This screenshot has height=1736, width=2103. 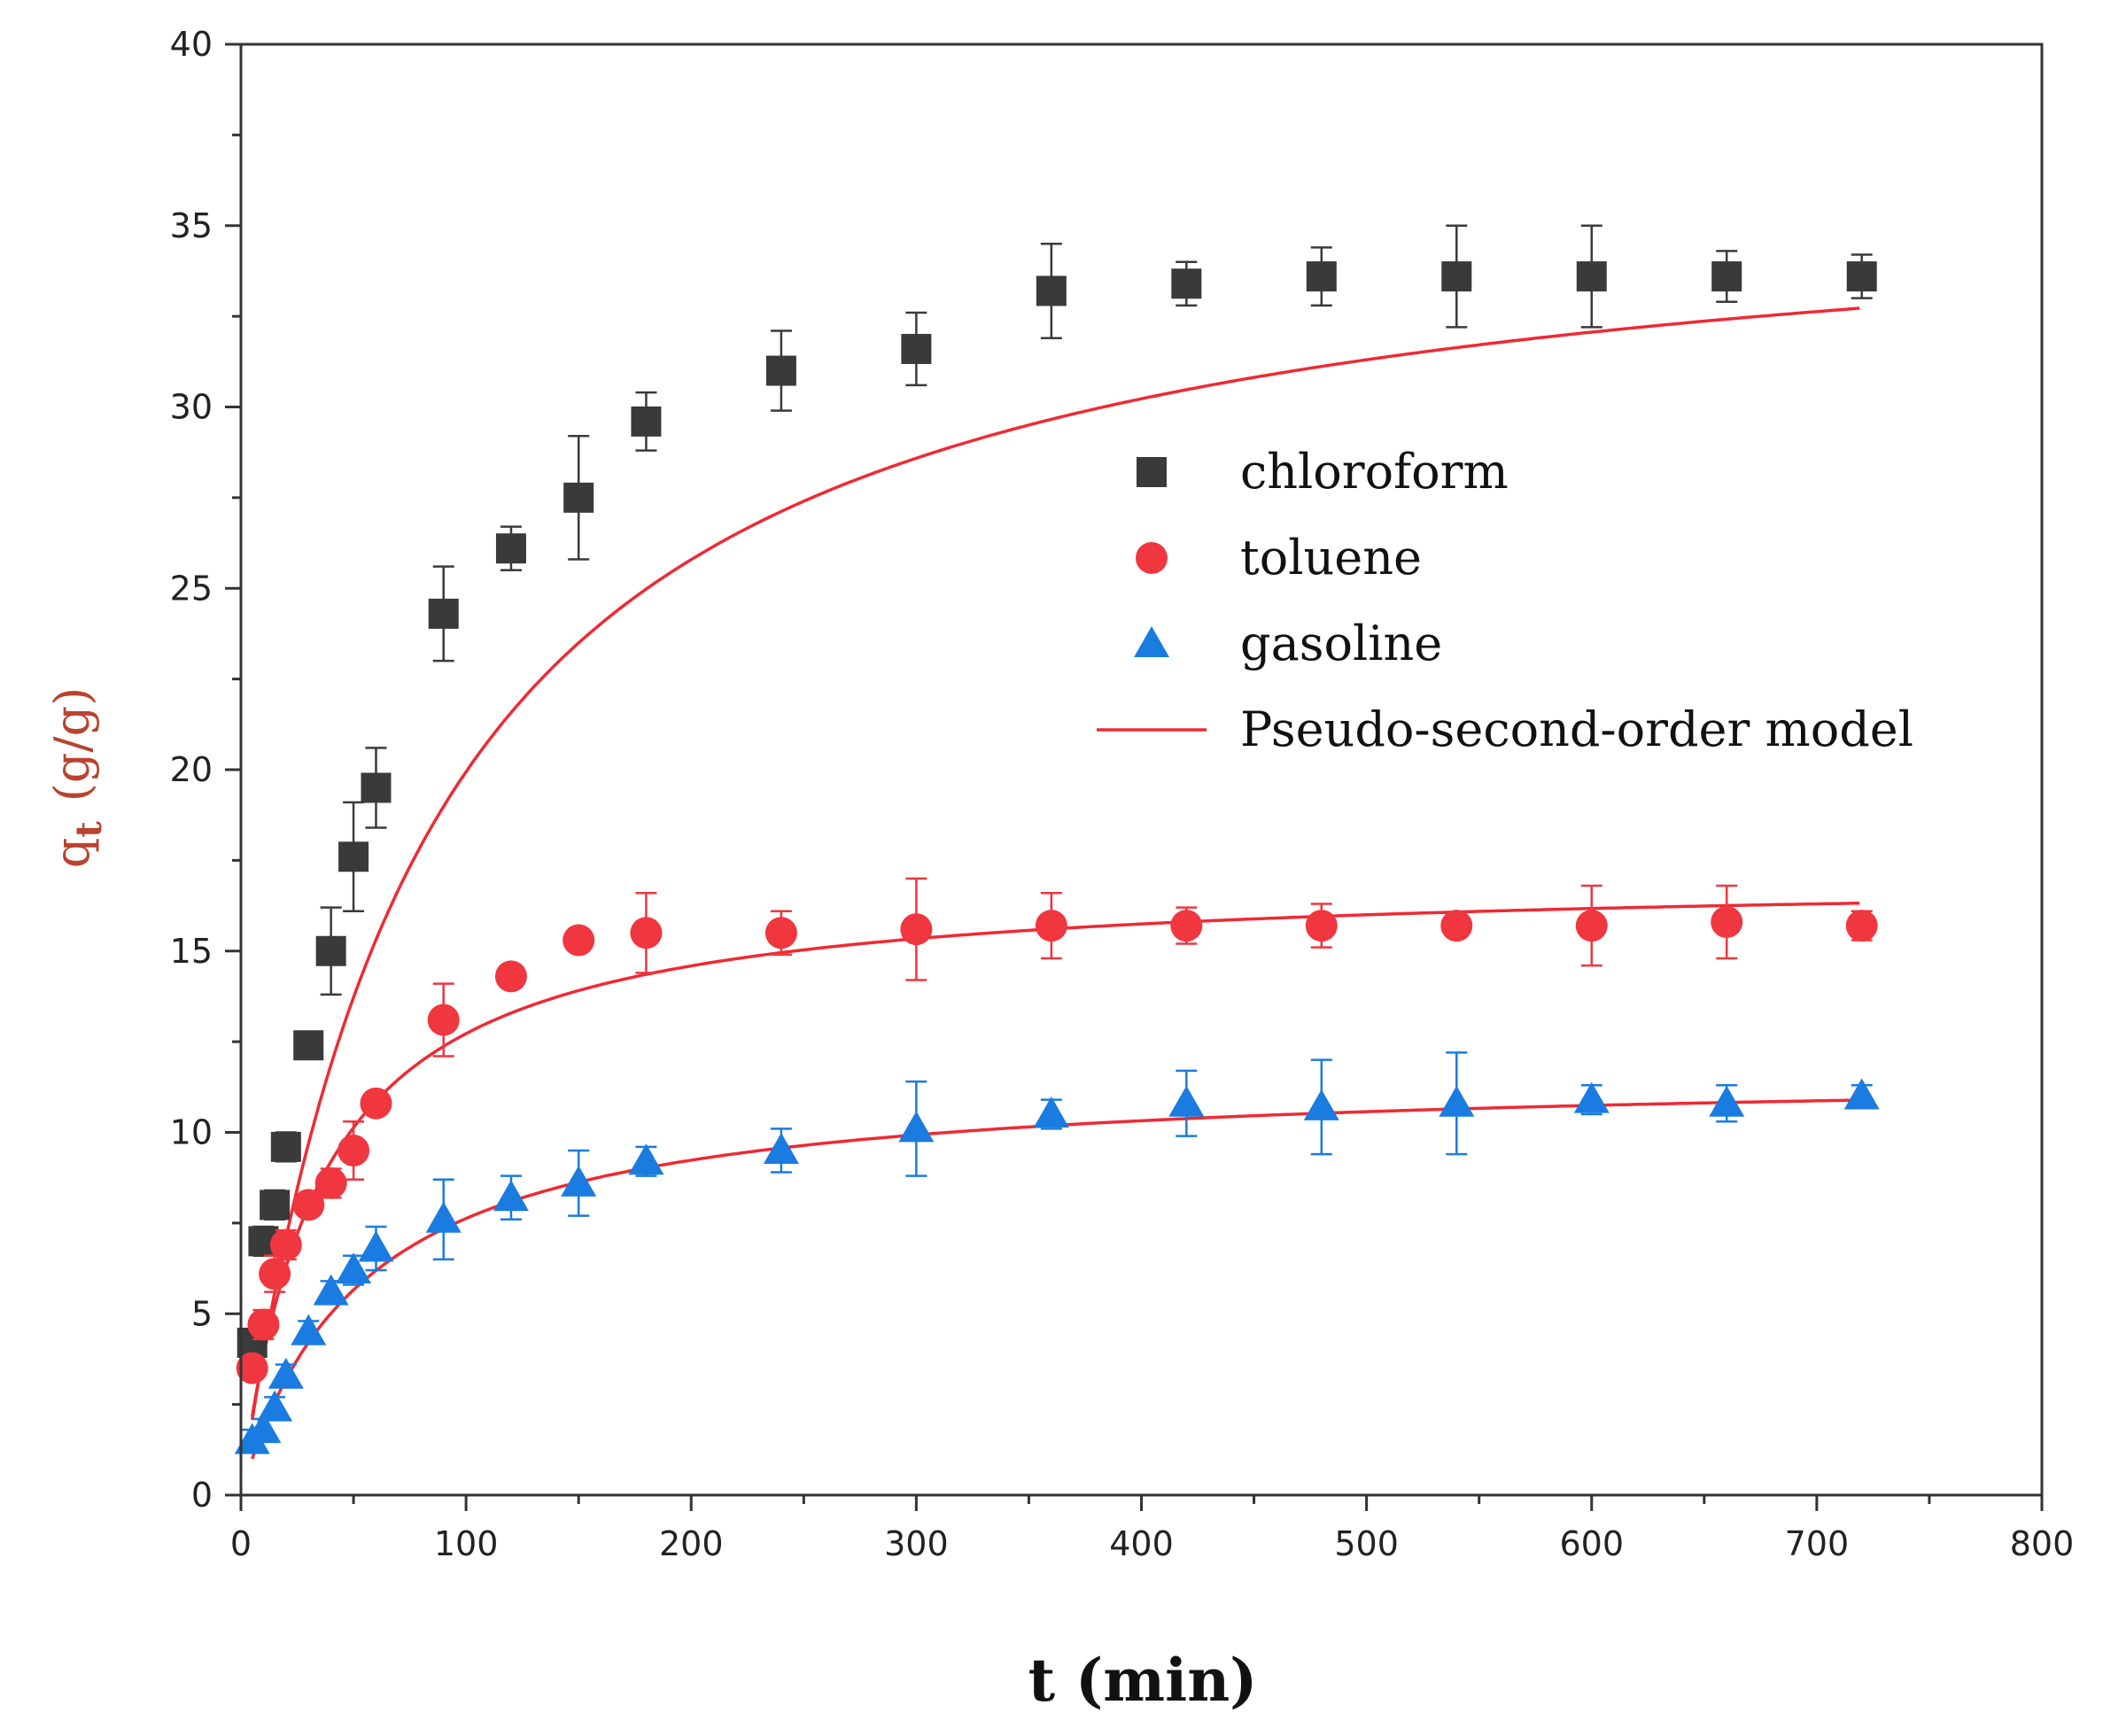 I want to click on x-tick-label-700: 700, so click(x=1817, y=1543).